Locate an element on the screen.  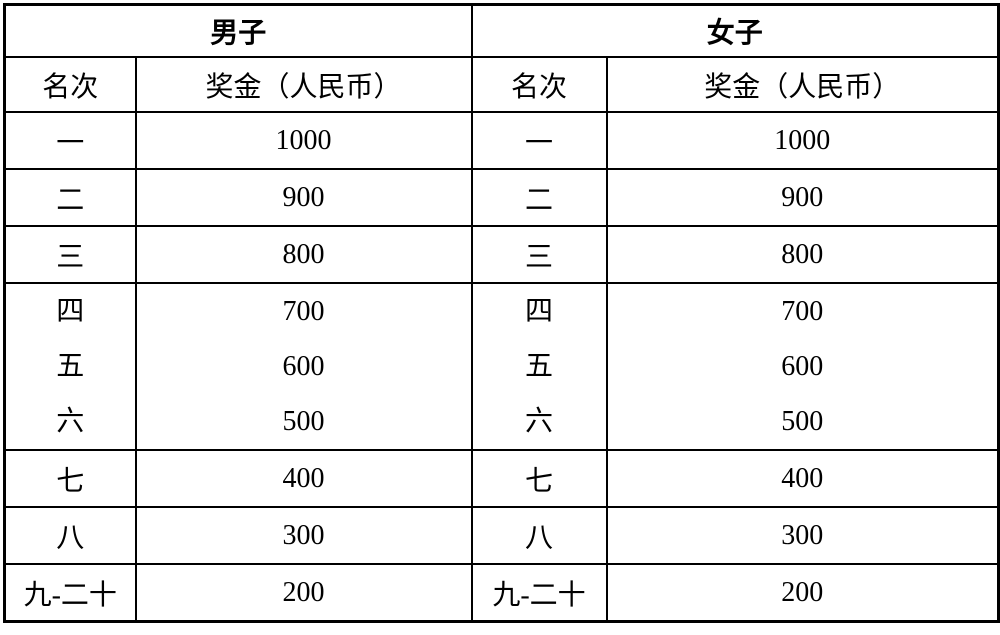
table-row: 九-二十 200 九-二十 200 is located at coordinates (501, 593).